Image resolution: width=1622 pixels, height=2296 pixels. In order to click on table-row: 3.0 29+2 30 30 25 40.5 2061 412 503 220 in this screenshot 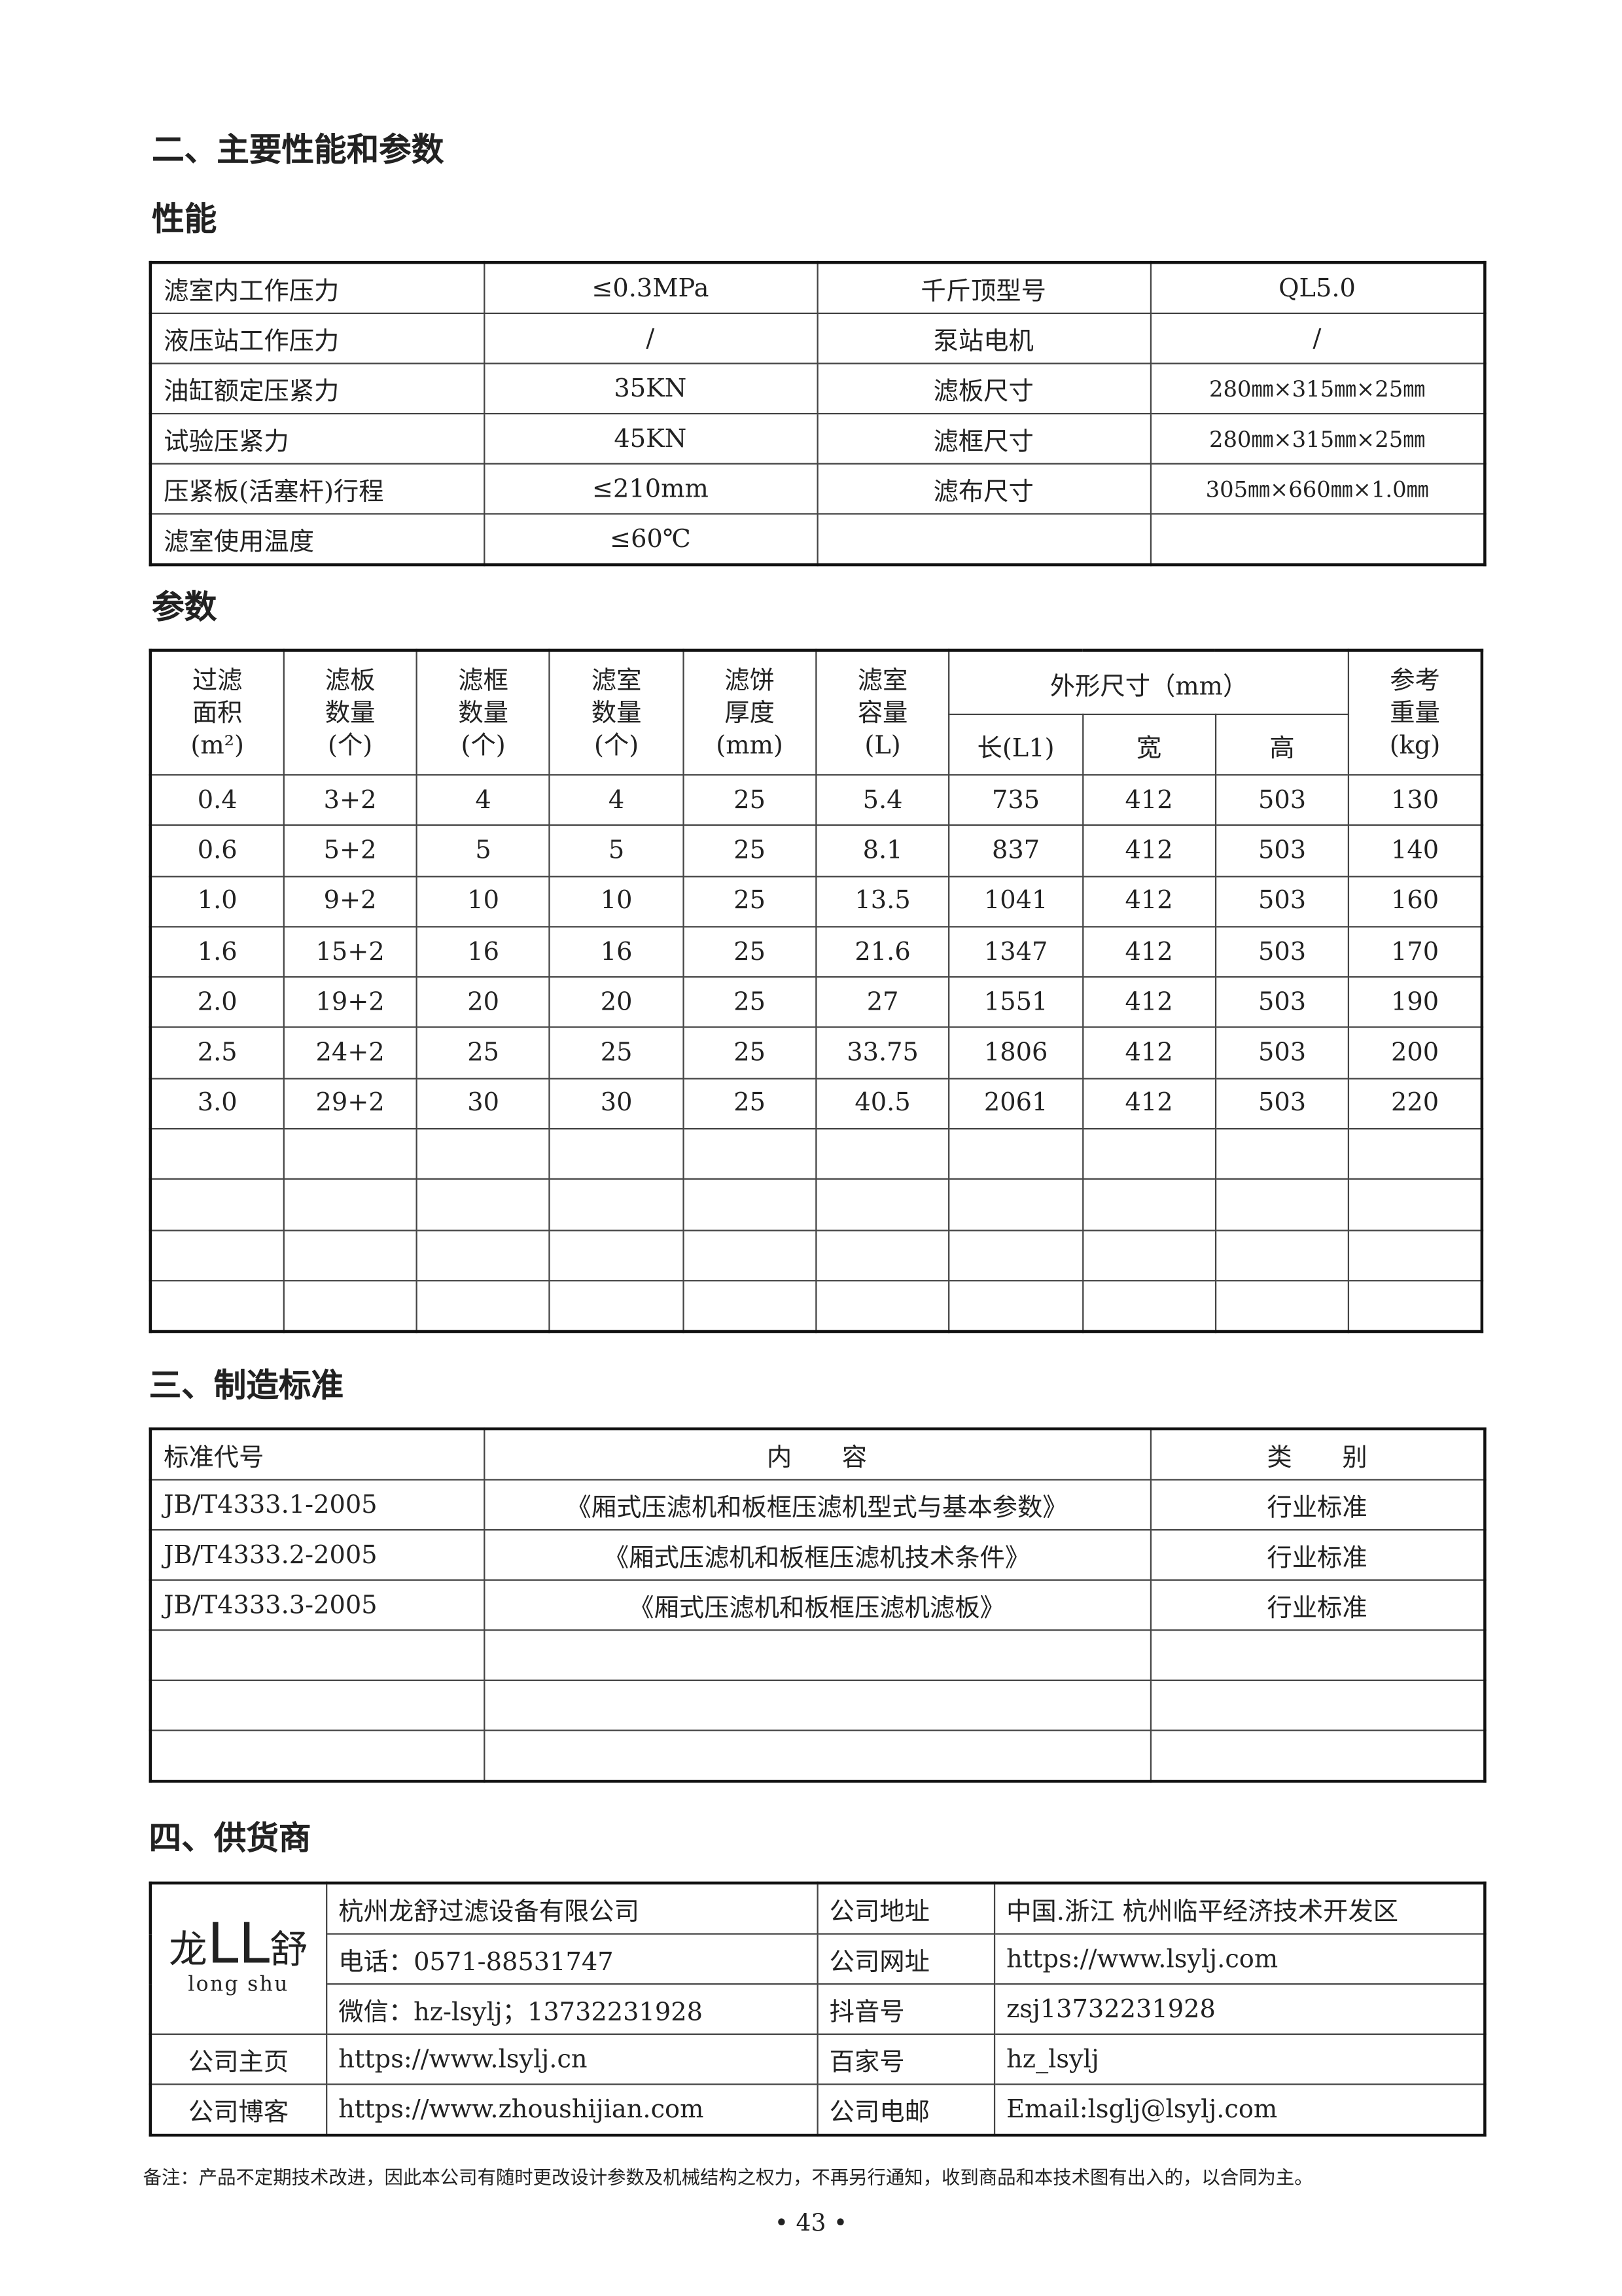, I will do `click(816, 1103)`.